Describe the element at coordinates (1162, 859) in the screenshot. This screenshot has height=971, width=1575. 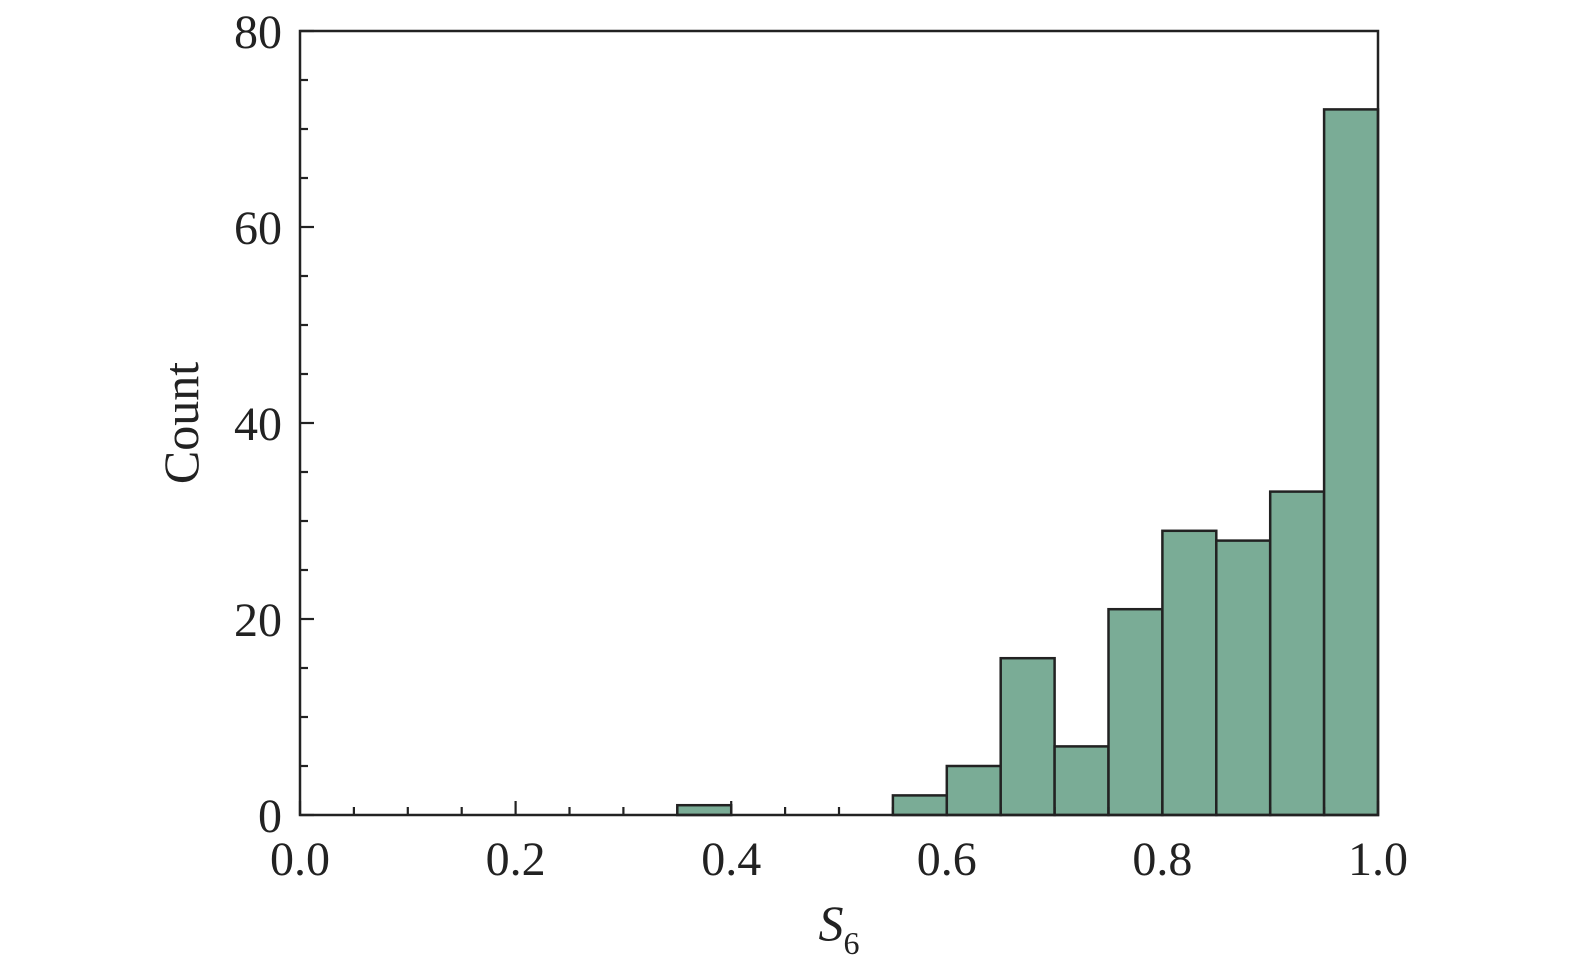
I see `x-tick-label-4: 0.8` at that location.